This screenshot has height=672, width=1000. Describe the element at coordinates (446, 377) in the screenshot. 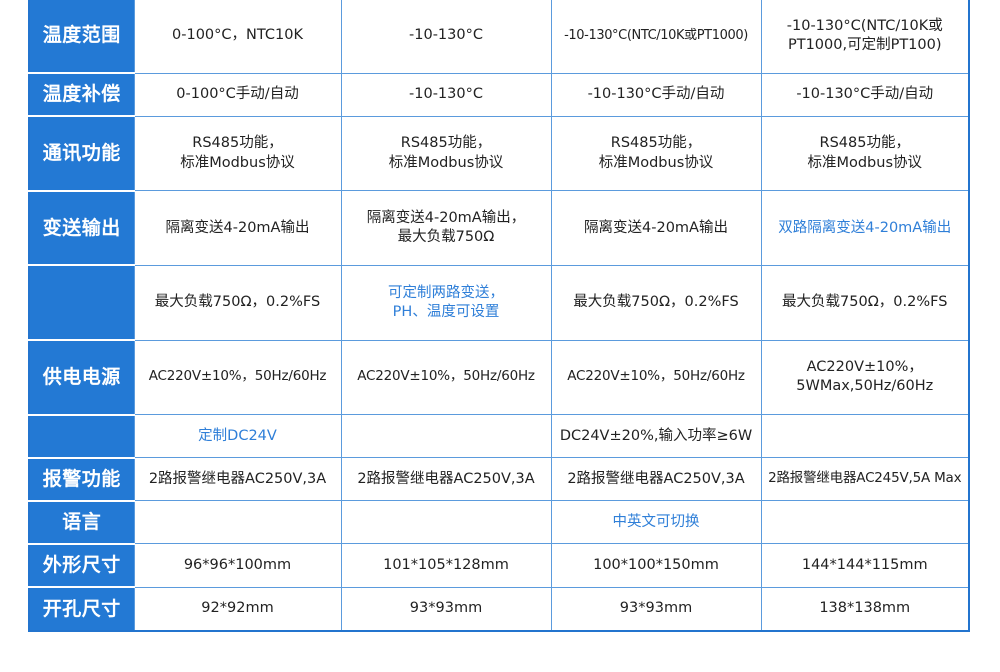

I see `cell-power-supply-col2: AC220V±10%，50Hz/60Hz` at that location.